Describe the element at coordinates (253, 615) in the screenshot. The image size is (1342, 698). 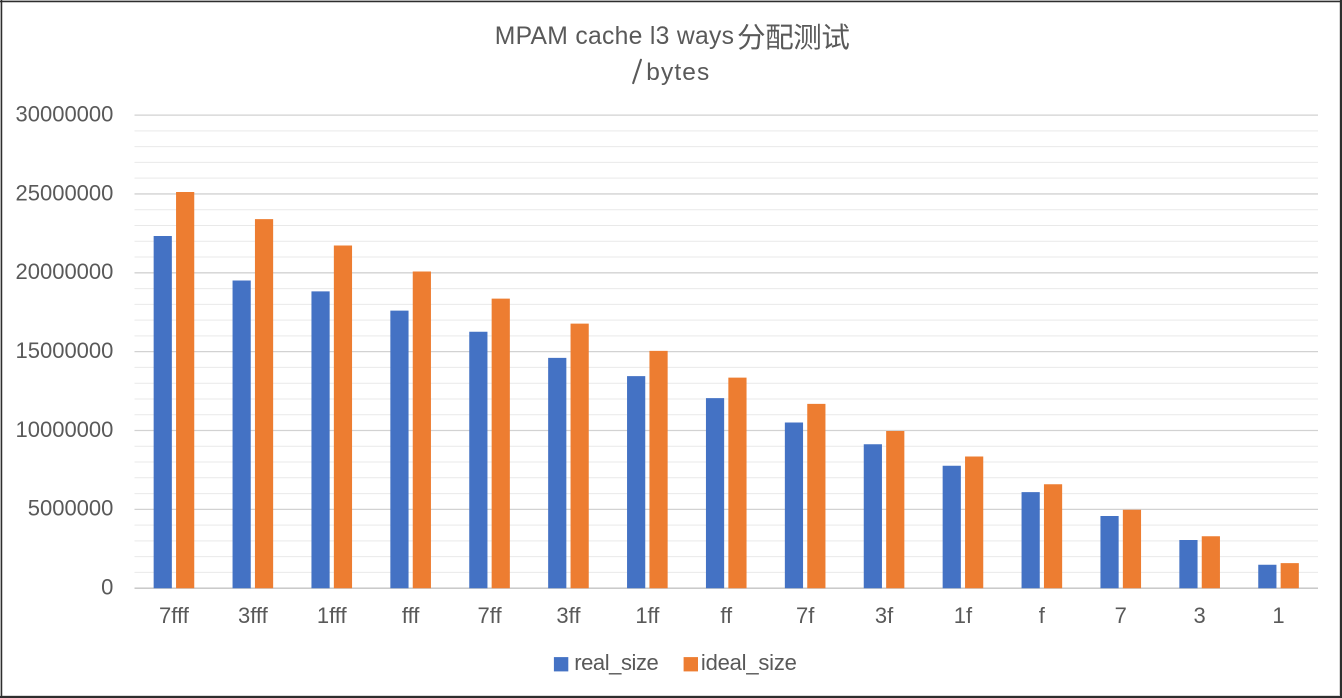
I see `svg-text: 3fff` at that location.